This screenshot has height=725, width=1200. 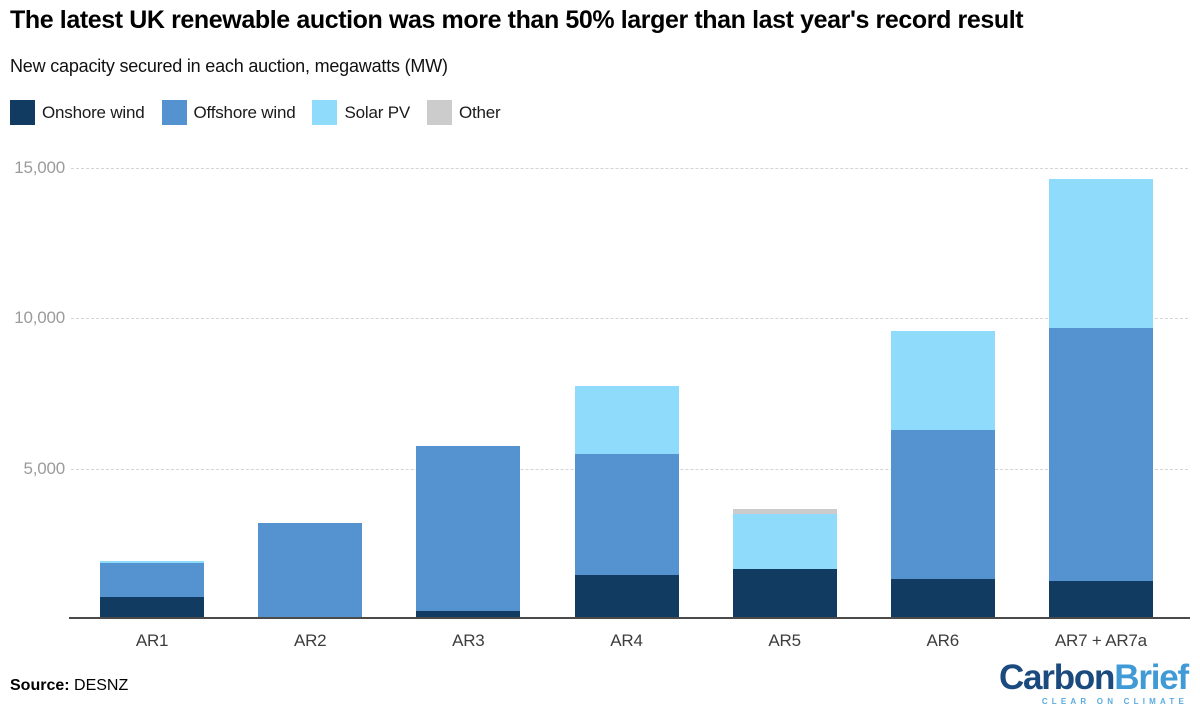 What do you see at coordinates (943, 640) in the screenshot?
I see `x-axis-tick-label: AR6` at bounding box center [943, 640].